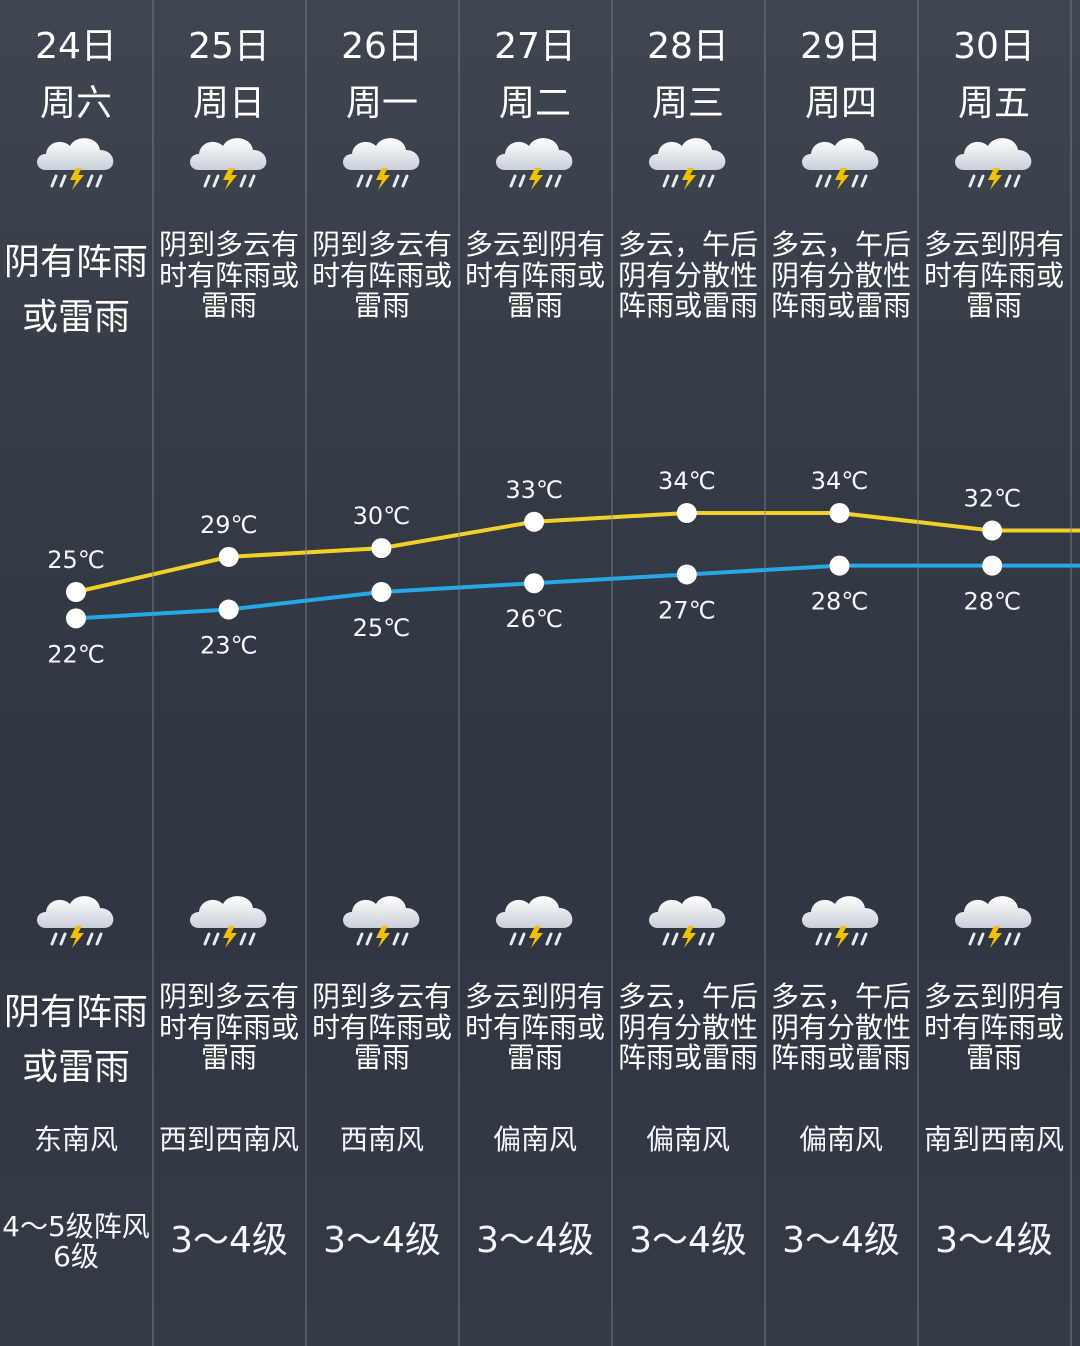 The image size is (1080, 1346). I want to click on forecast-day-column: 29日 周四 多云，午后阴有分散性阵雨或雷雨, so click(841, 673).